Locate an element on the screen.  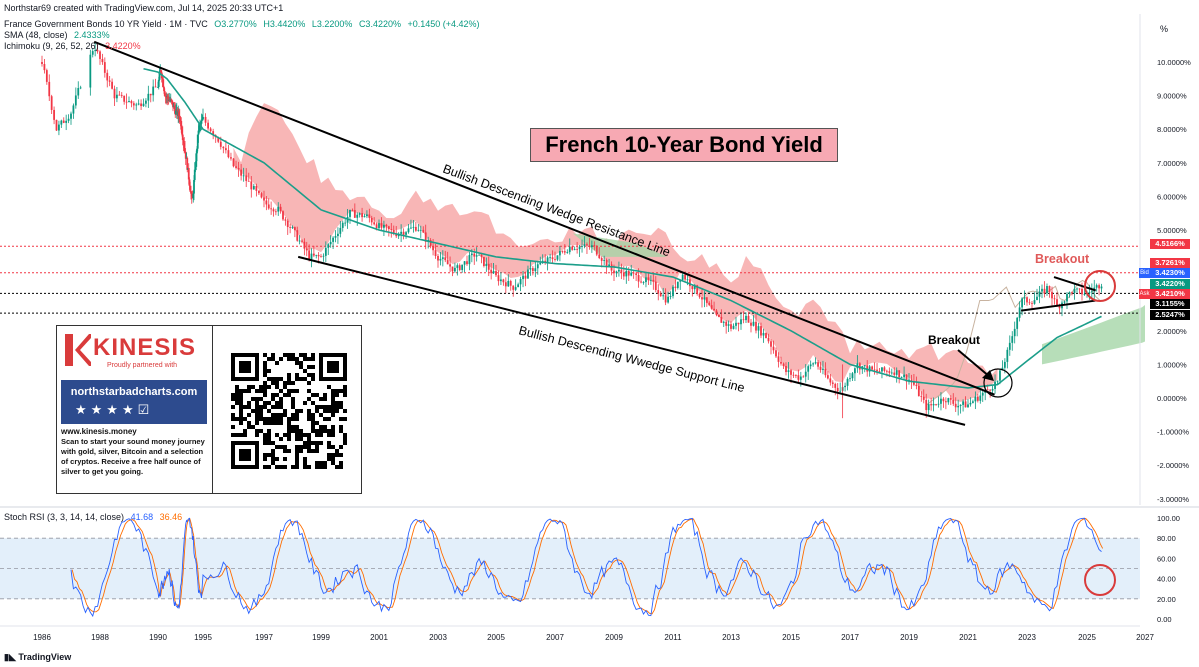
ichimoku-legend-label: Ichimoku (9, 26, 52, 26) is located at coordinates (51, 46).